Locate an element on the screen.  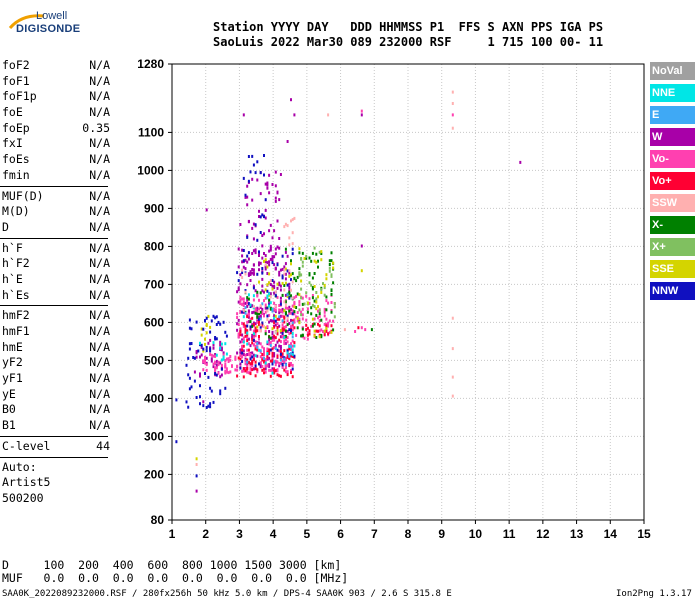
x-tick-label: 6 is located at coordinates (340, 534).